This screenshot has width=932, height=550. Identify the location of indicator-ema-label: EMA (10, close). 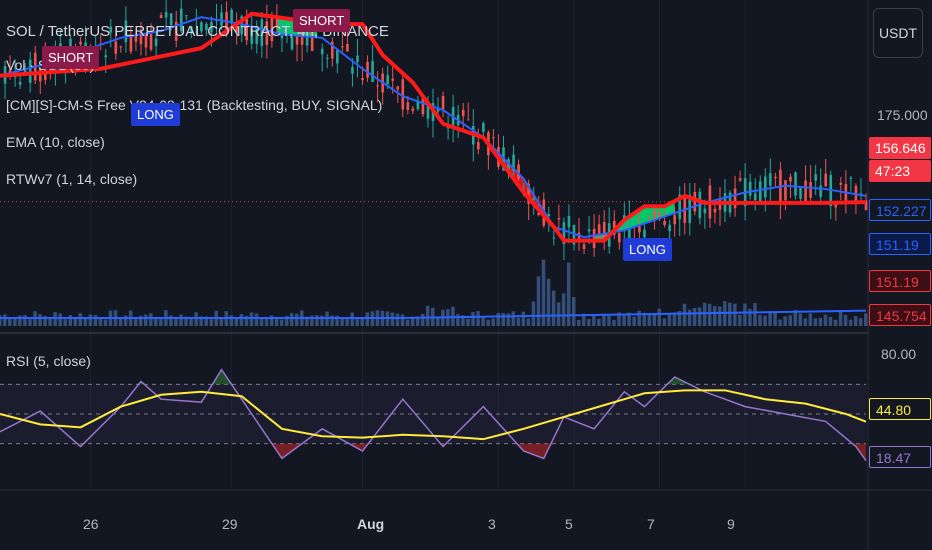
(55, 142).